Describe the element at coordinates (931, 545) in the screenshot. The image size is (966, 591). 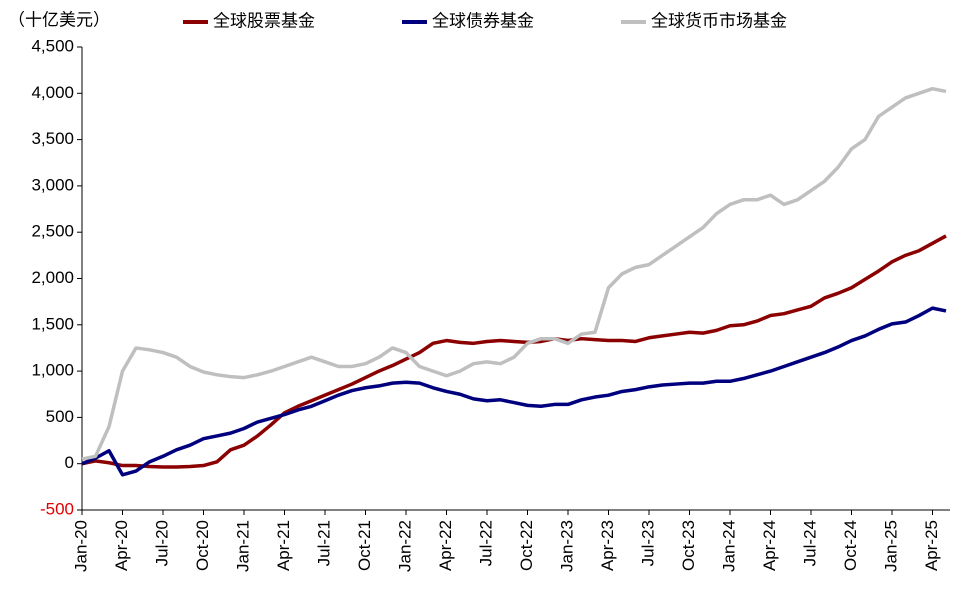
I see `x-tick-label: Apr-25` at that location.